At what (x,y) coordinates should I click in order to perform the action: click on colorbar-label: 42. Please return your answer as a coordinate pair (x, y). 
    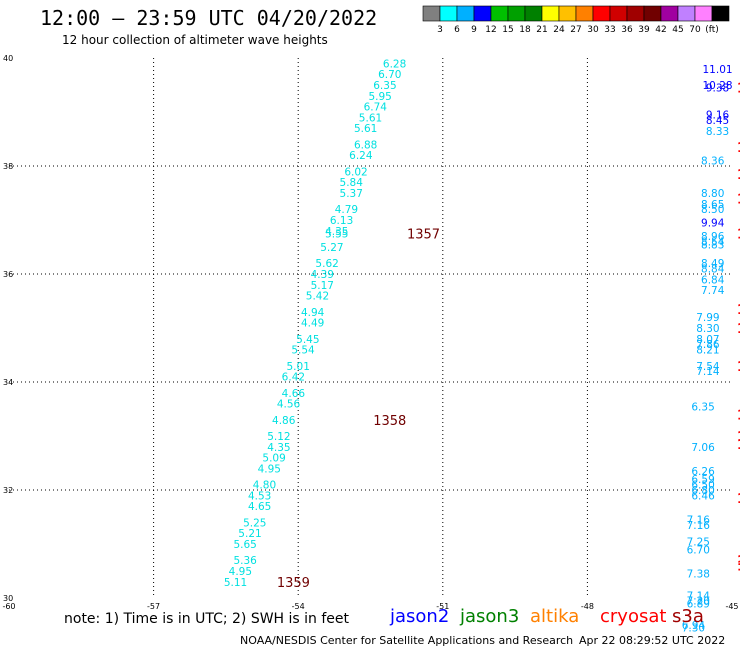
    Looking at the image, I should click on (660, 30).